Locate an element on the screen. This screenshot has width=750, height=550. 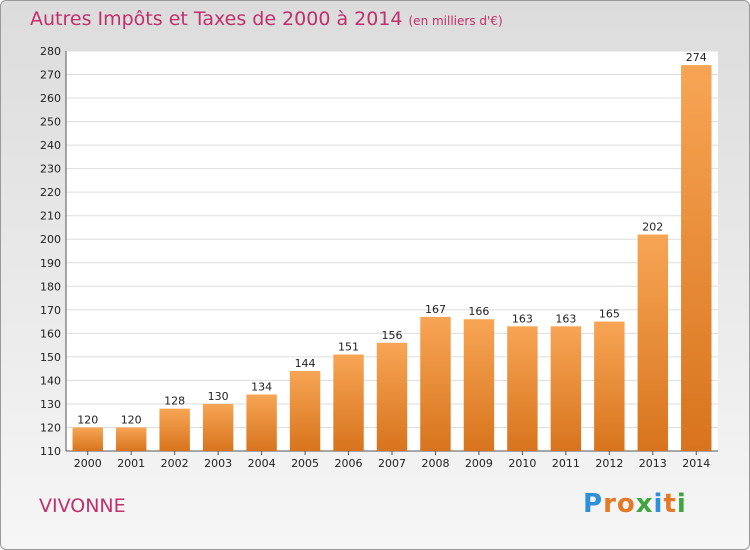
data-label: 128 is located at coordinates (174, 401).